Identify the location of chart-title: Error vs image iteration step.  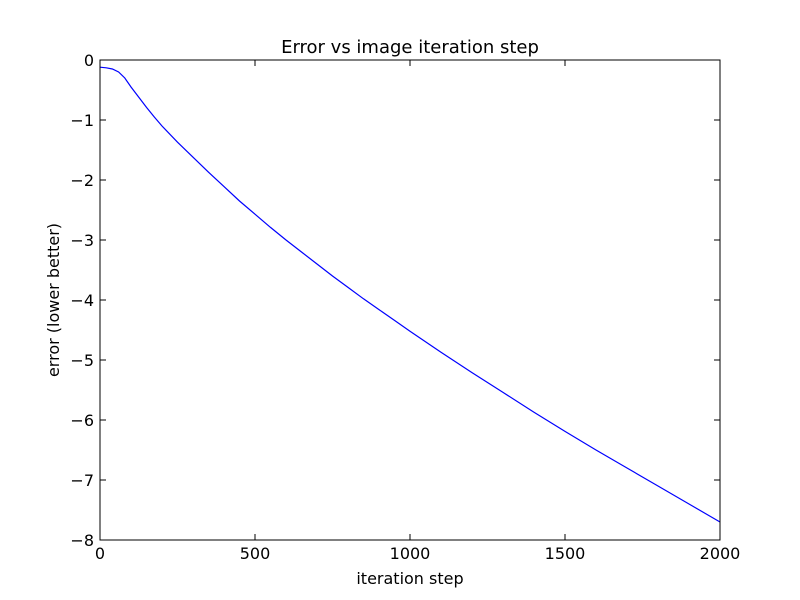
(410, 47).